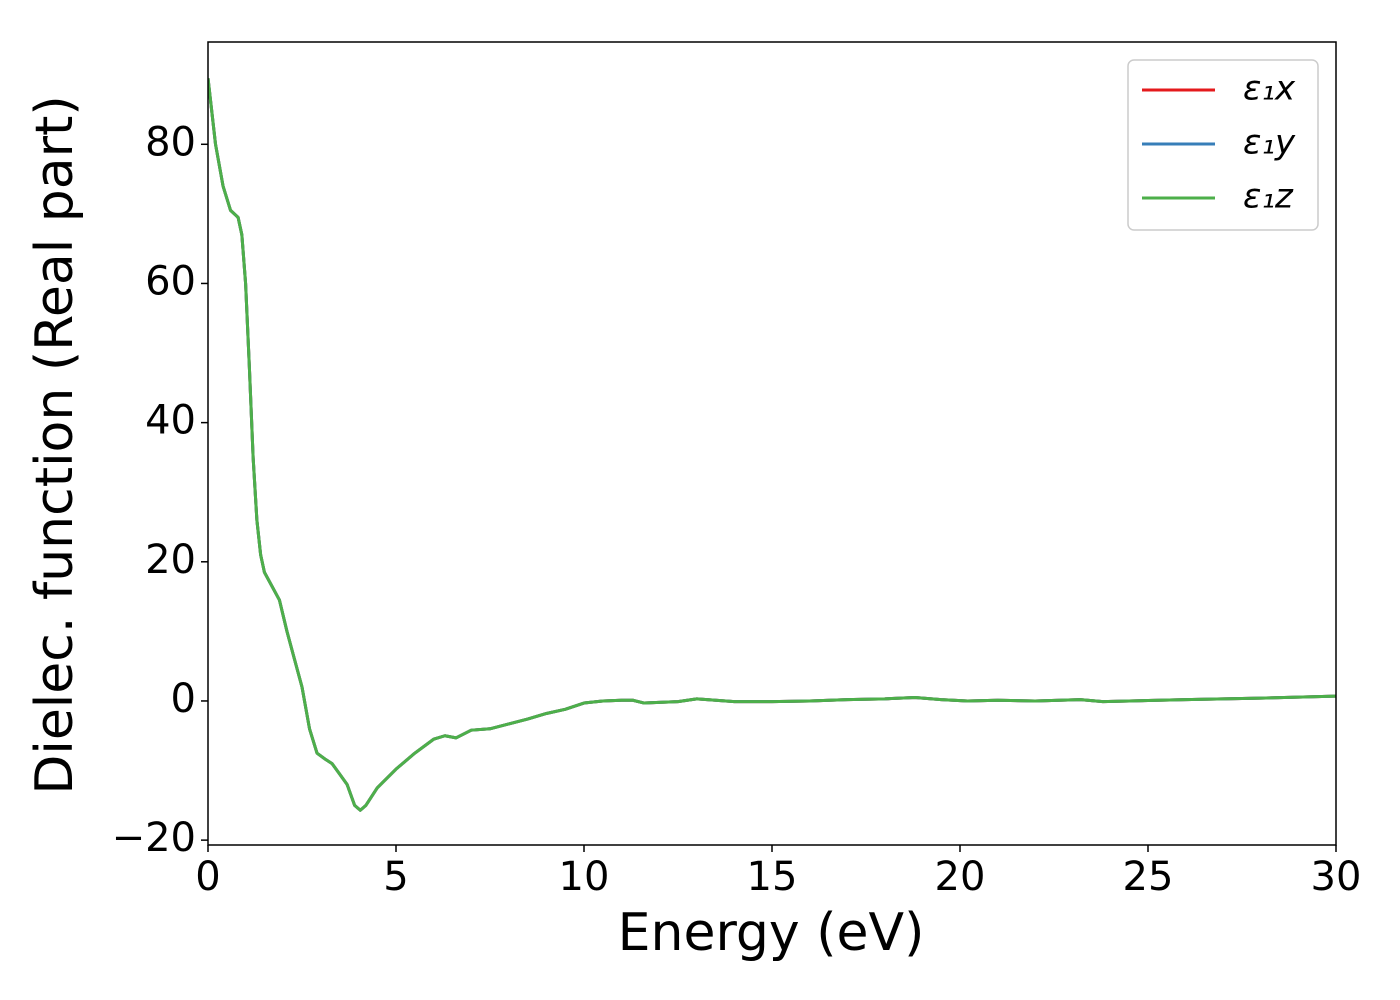 This screenshot has width=1400, height=1000. What do you see at coordinates (183, 699) in the screenshot?
I see `y-tick-label: 0` at bounding box center [183, 699].